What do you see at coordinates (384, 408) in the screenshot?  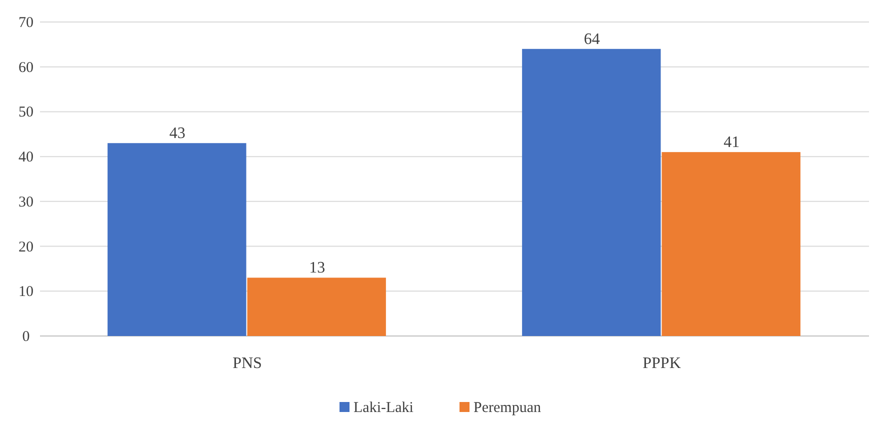 I see `legend-label: Laki-Laki` at bounding box center [384, 408].